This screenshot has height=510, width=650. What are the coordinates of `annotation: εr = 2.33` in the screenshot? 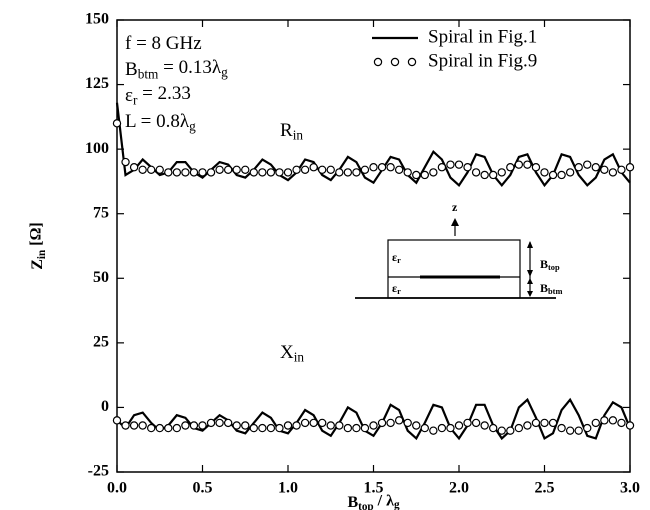 It's located at (158, 95).